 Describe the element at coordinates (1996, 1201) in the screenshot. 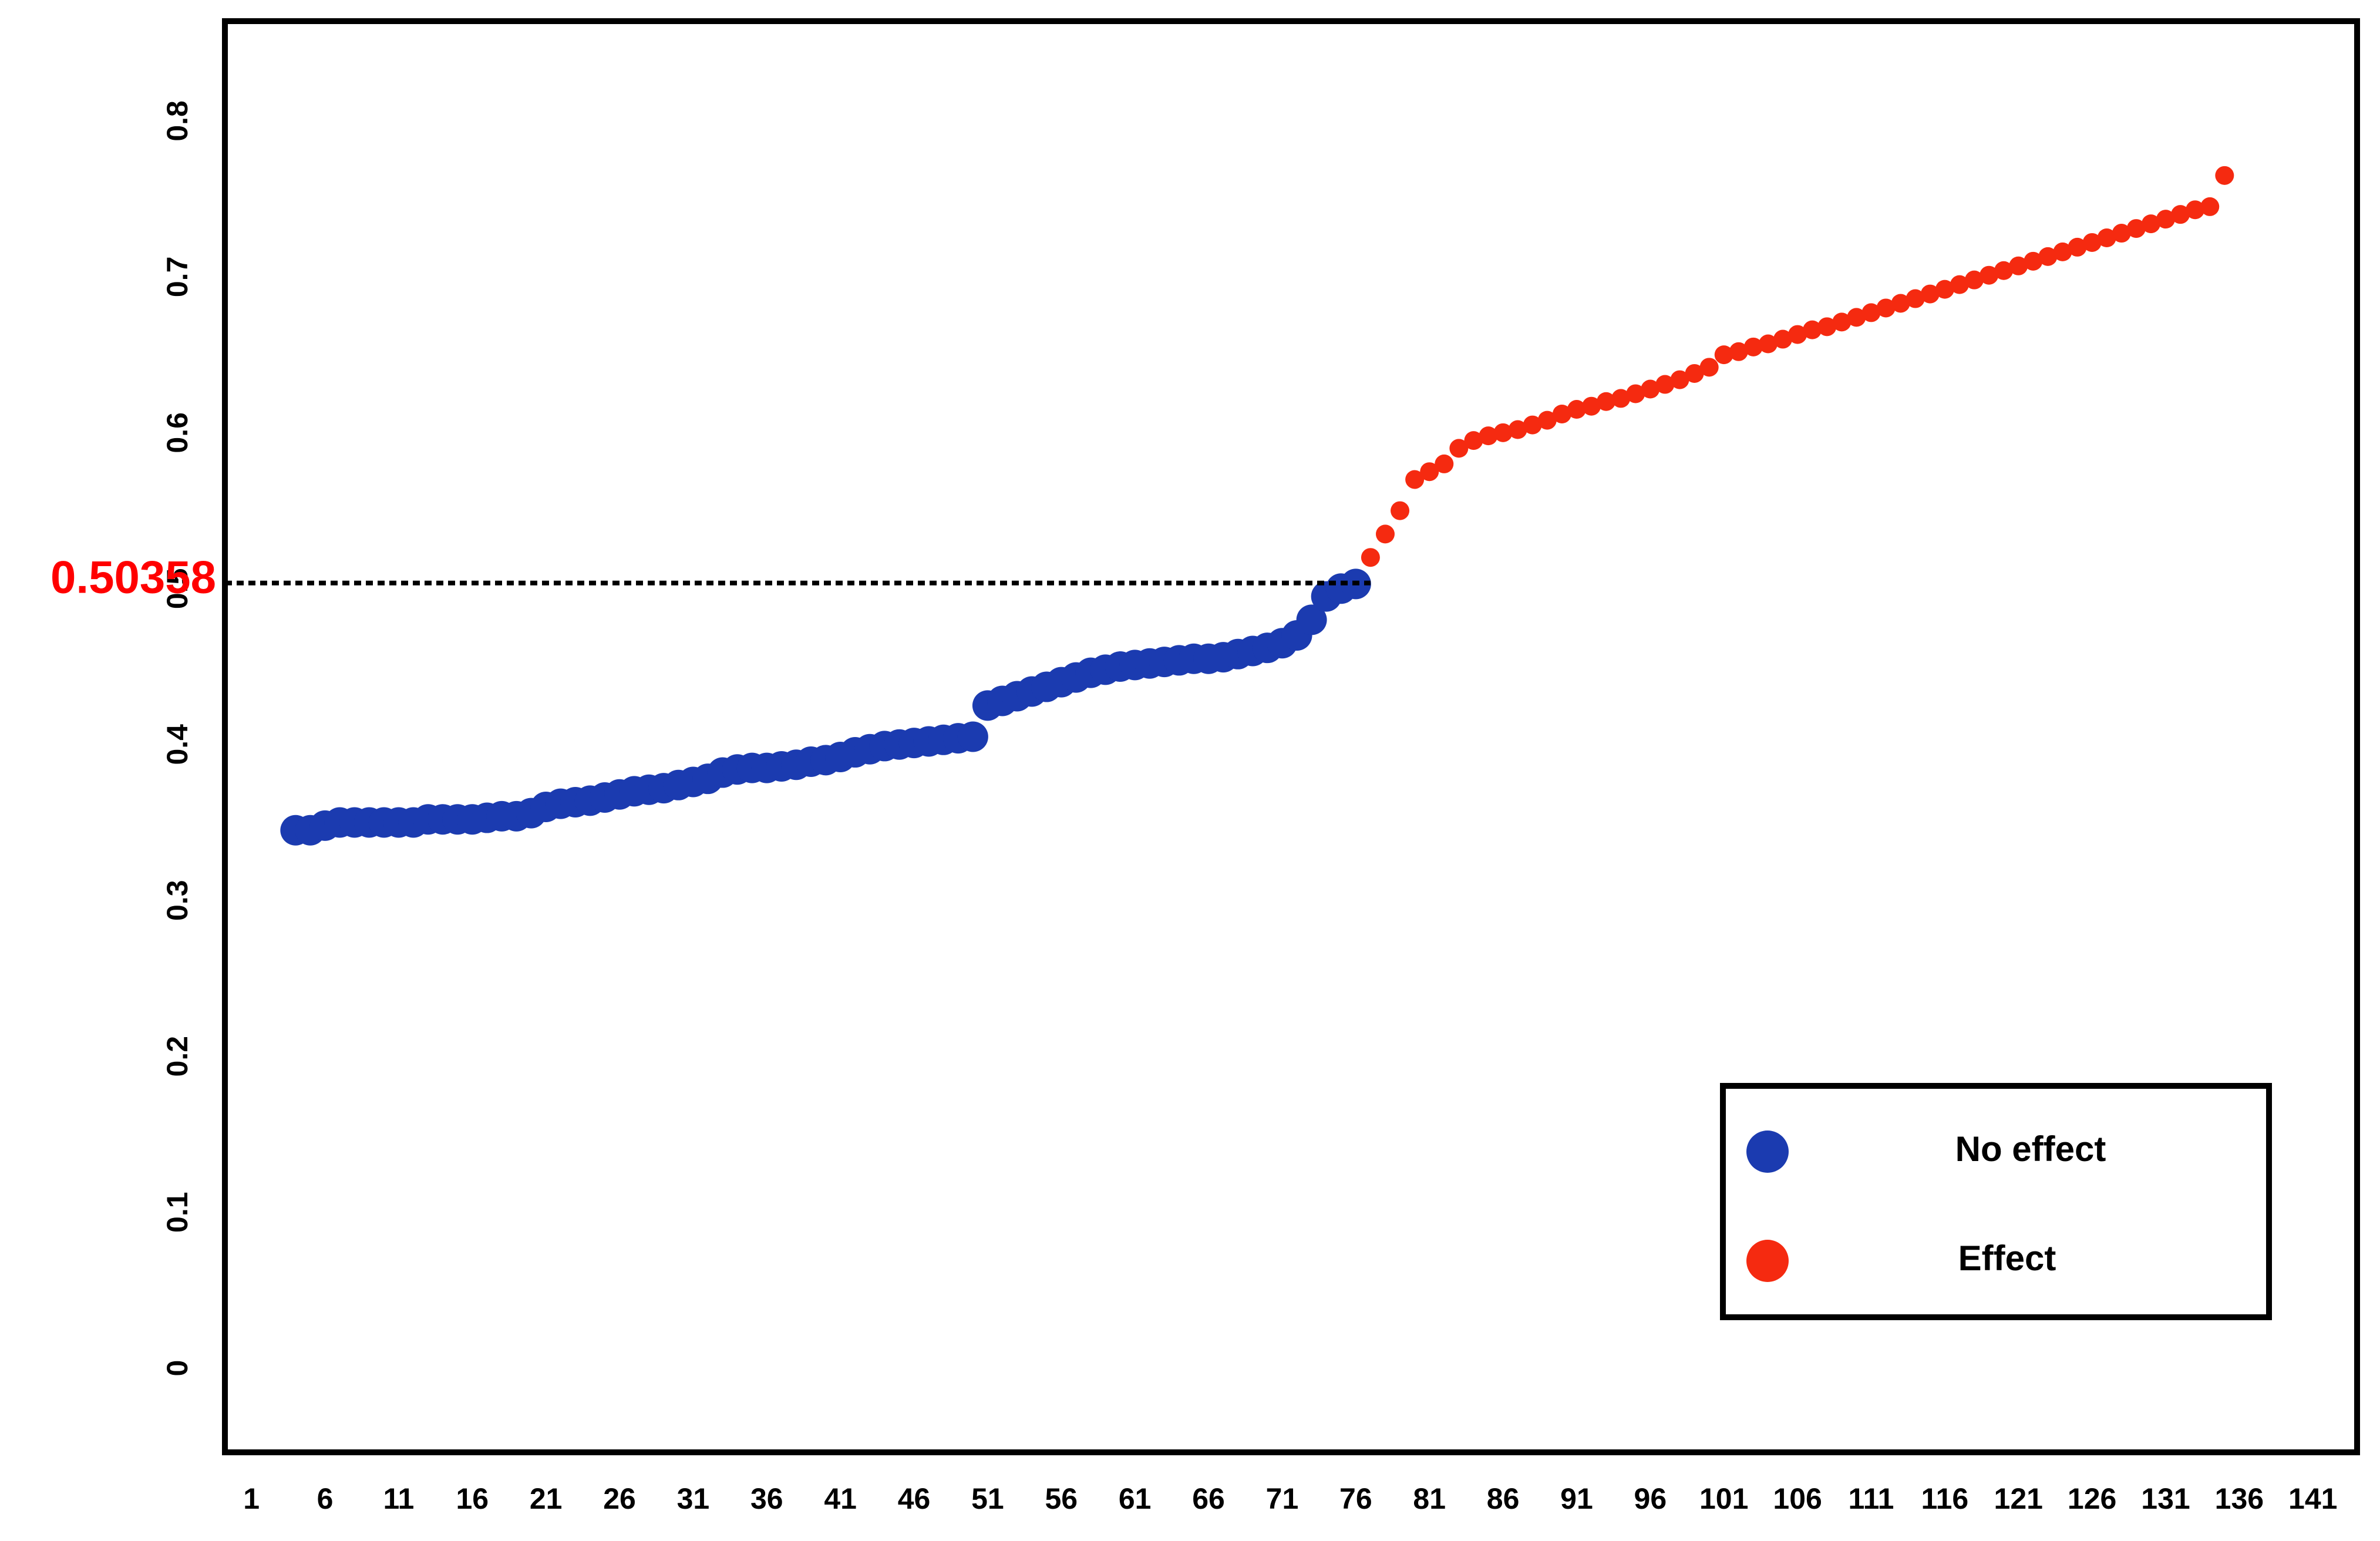

I see `legend-box` at that location.